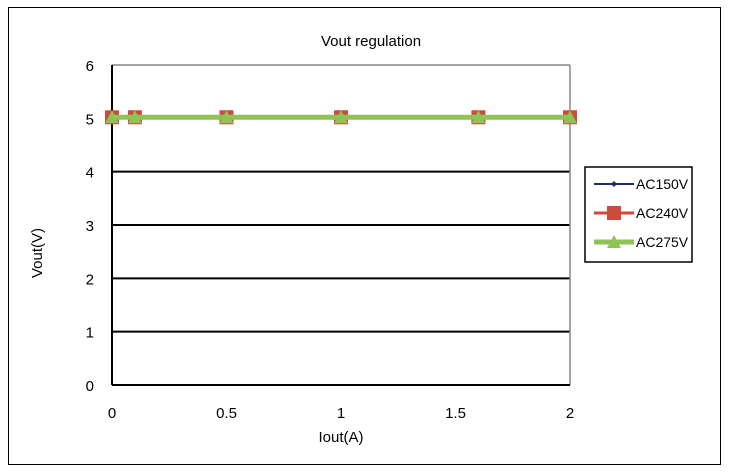 Image resolution: width=731 pixels, height=473 pixels. I want to click on series-lines, so click(341, 117).